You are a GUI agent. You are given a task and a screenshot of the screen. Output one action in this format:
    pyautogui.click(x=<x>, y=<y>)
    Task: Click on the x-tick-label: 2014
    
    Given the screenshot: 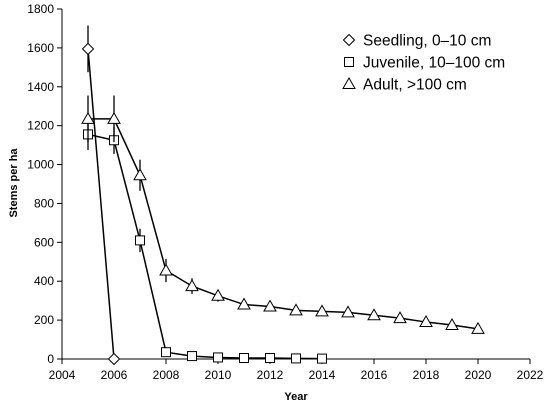 What is the action you would take?
    pyautogui.click(x=322, y=375)
    